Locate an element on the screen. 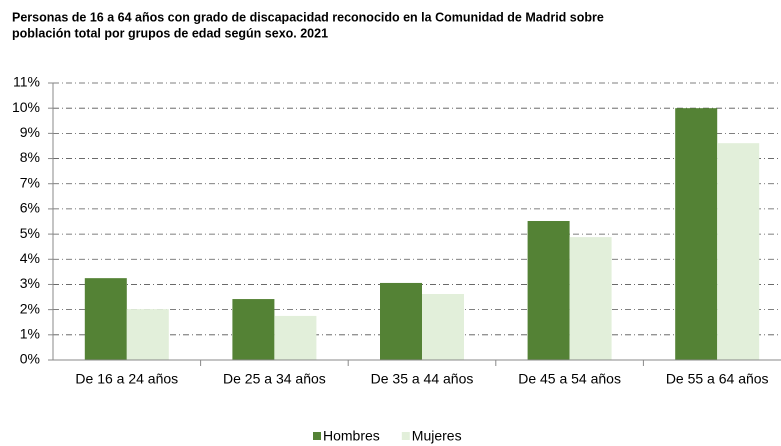 This screenshot has height=446, width=781. y-tick-label: 5% is located at coordinates (30, 233).